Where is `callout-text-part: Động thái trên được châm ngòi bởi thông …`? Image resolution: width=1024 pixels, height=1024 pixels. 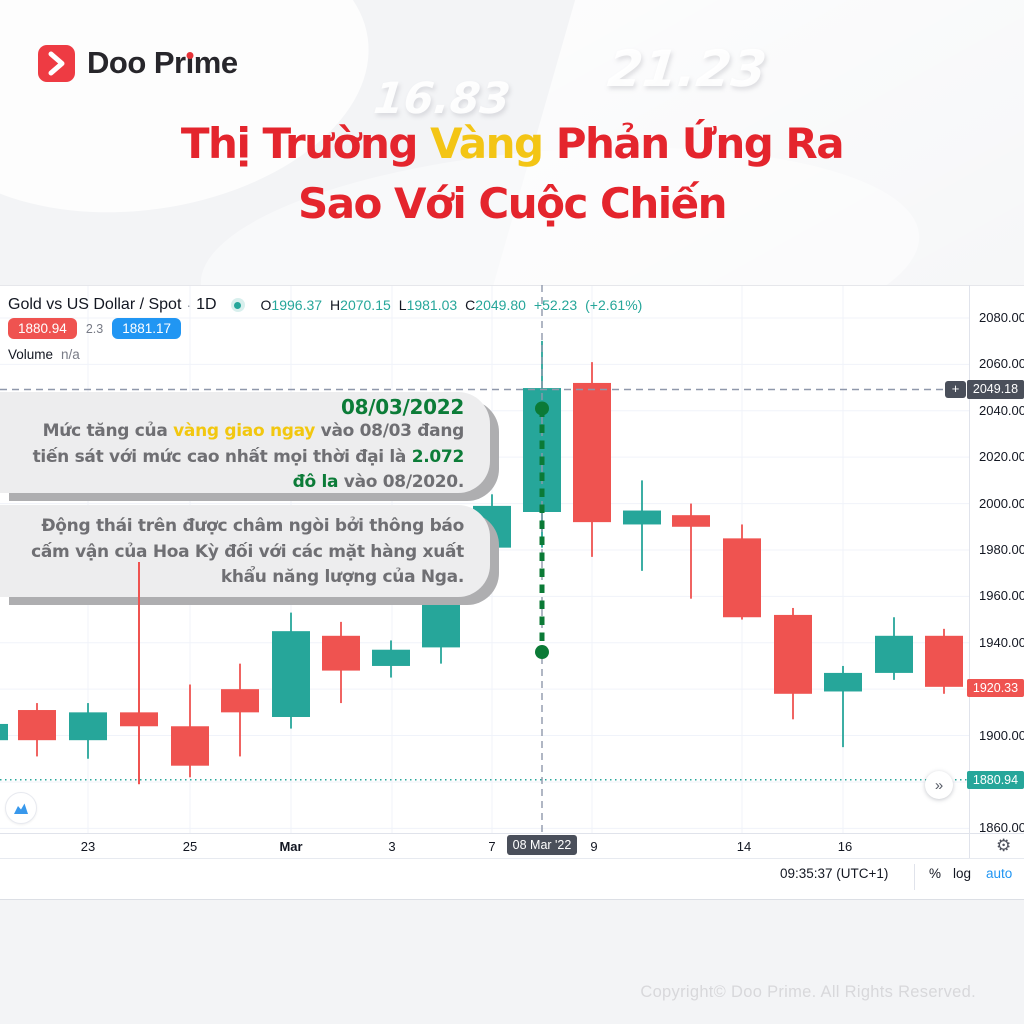 callout-text-part: Động thái trên được châm ngòi bởi thông … is located at coordinates (247, 551).